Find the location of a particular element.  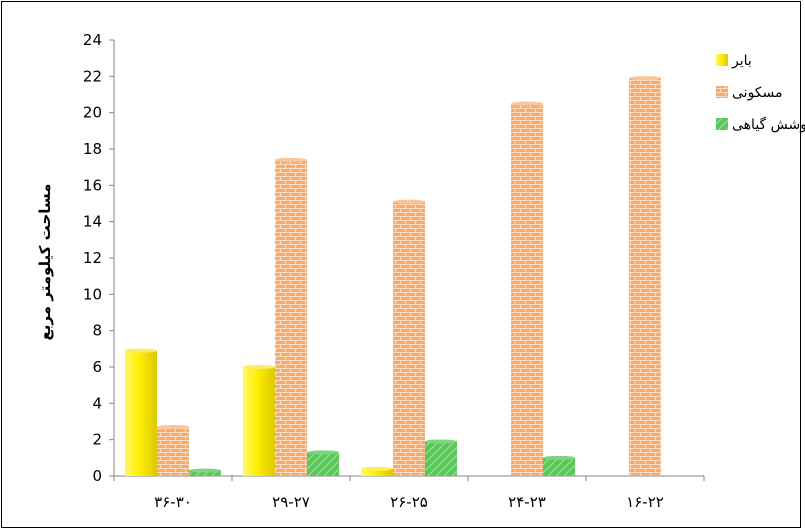

y-tick-label: 0 is located at coordinates (97, 476).